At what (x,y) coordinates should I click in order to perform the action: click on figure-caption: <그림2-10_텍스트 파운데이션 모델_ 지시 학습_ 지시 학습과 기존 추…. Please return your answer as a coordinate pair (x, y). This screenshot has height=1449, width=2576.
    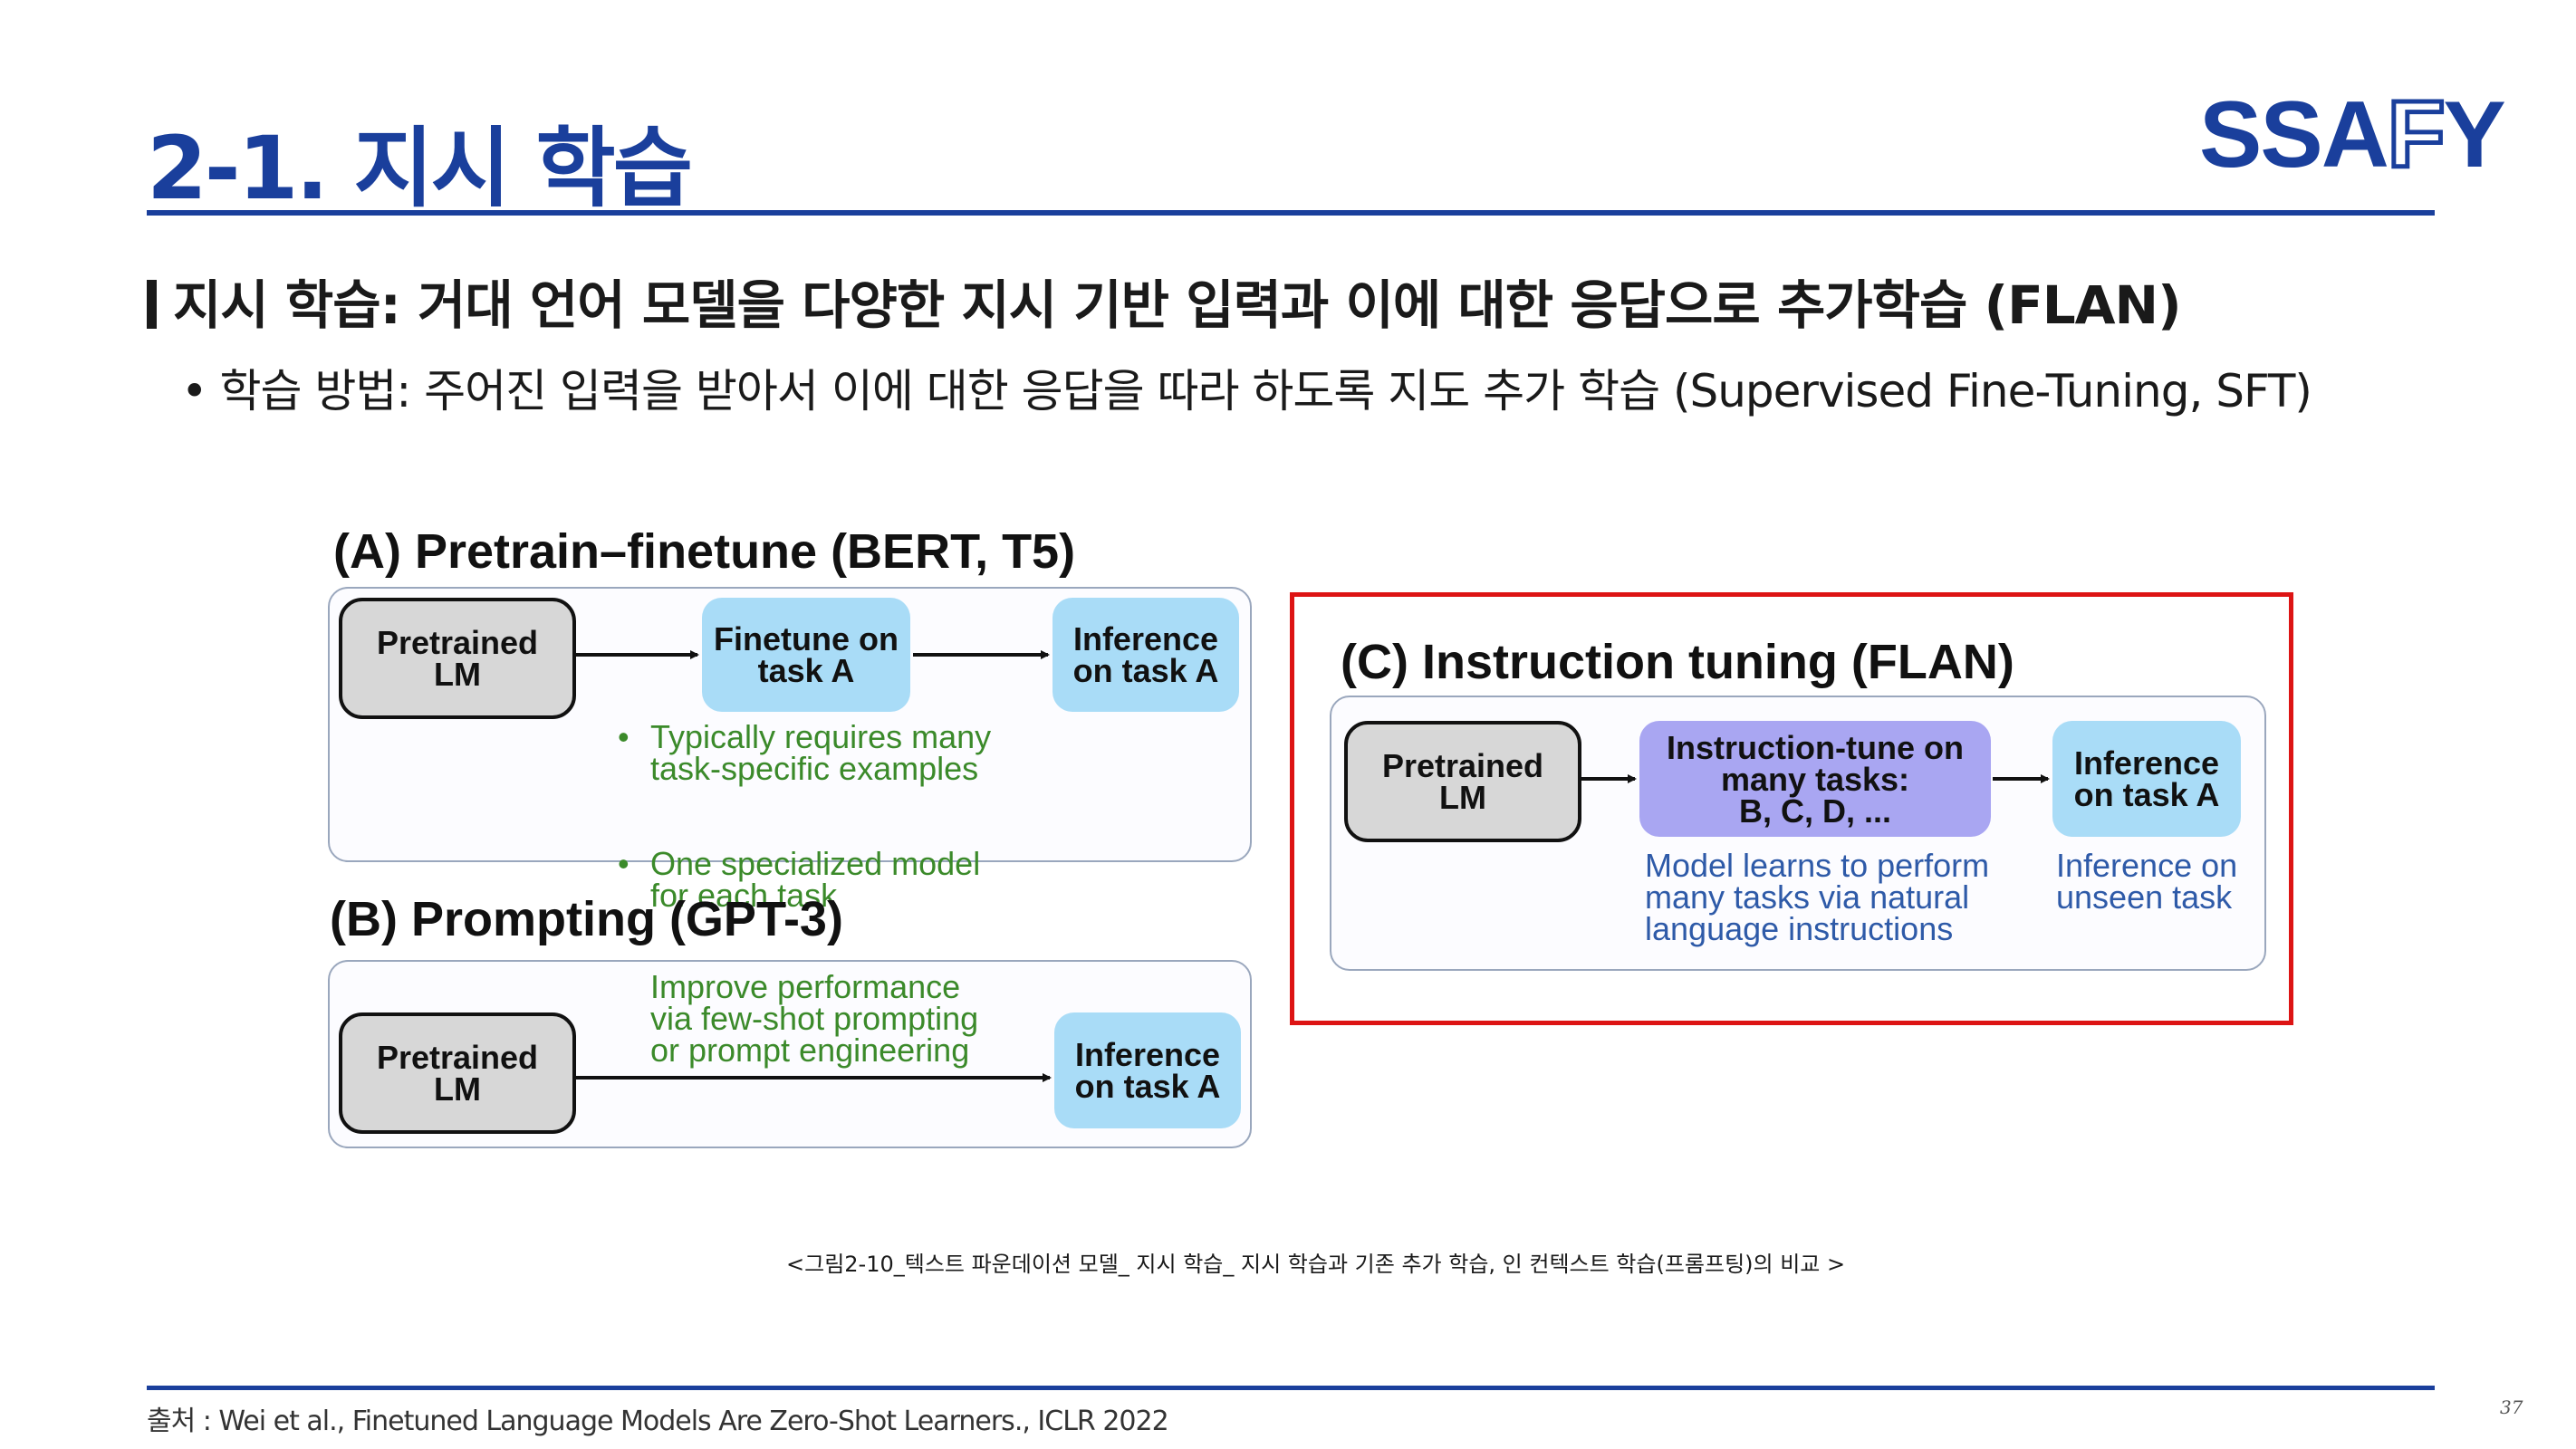
    Looking at the image, I should click on (1316, 1264).